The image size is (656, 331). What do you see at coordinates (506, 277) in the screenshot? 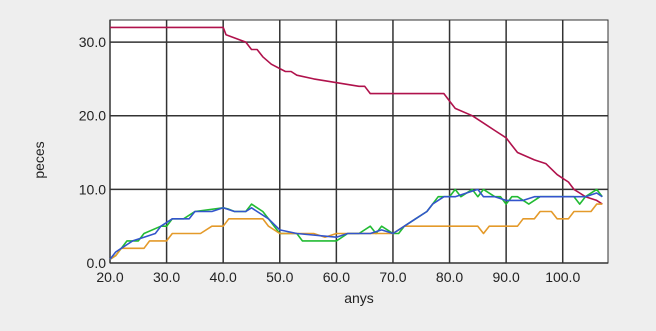
I see `x-tick-label: 90.0` at bounding box center [506, 277].